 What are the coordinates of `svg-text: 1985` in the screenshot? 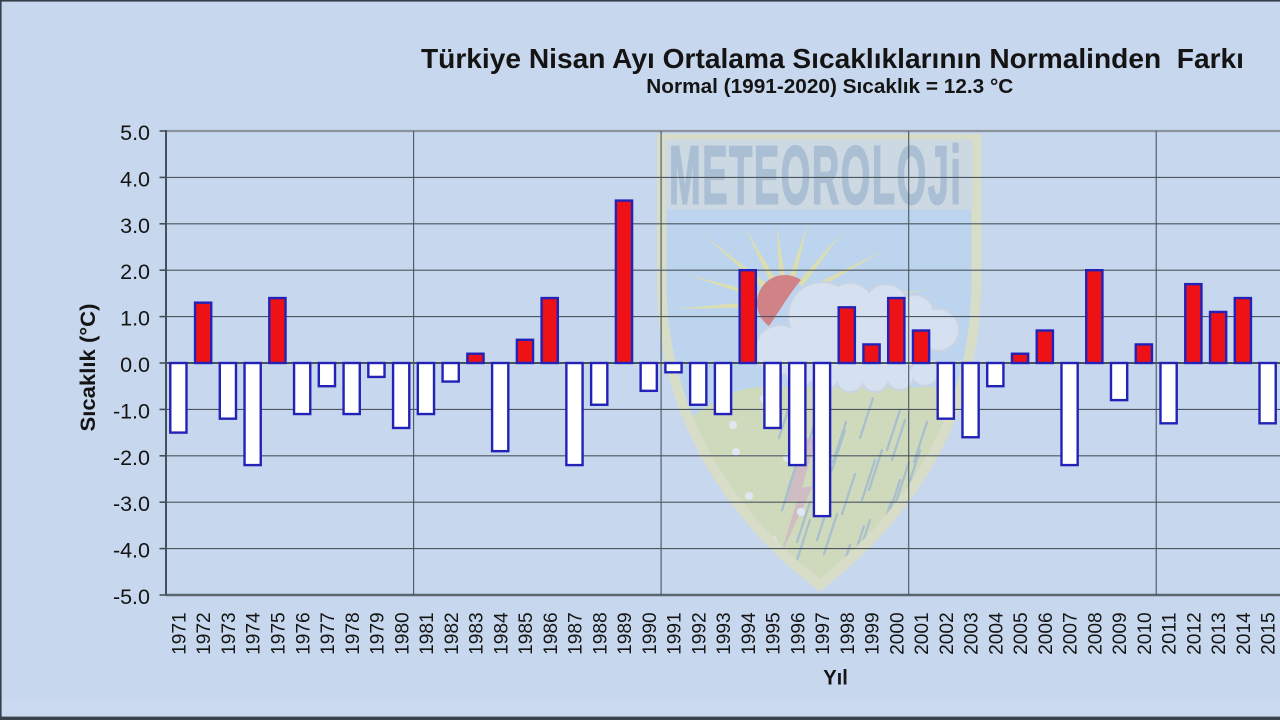 It's located at (526, 633).